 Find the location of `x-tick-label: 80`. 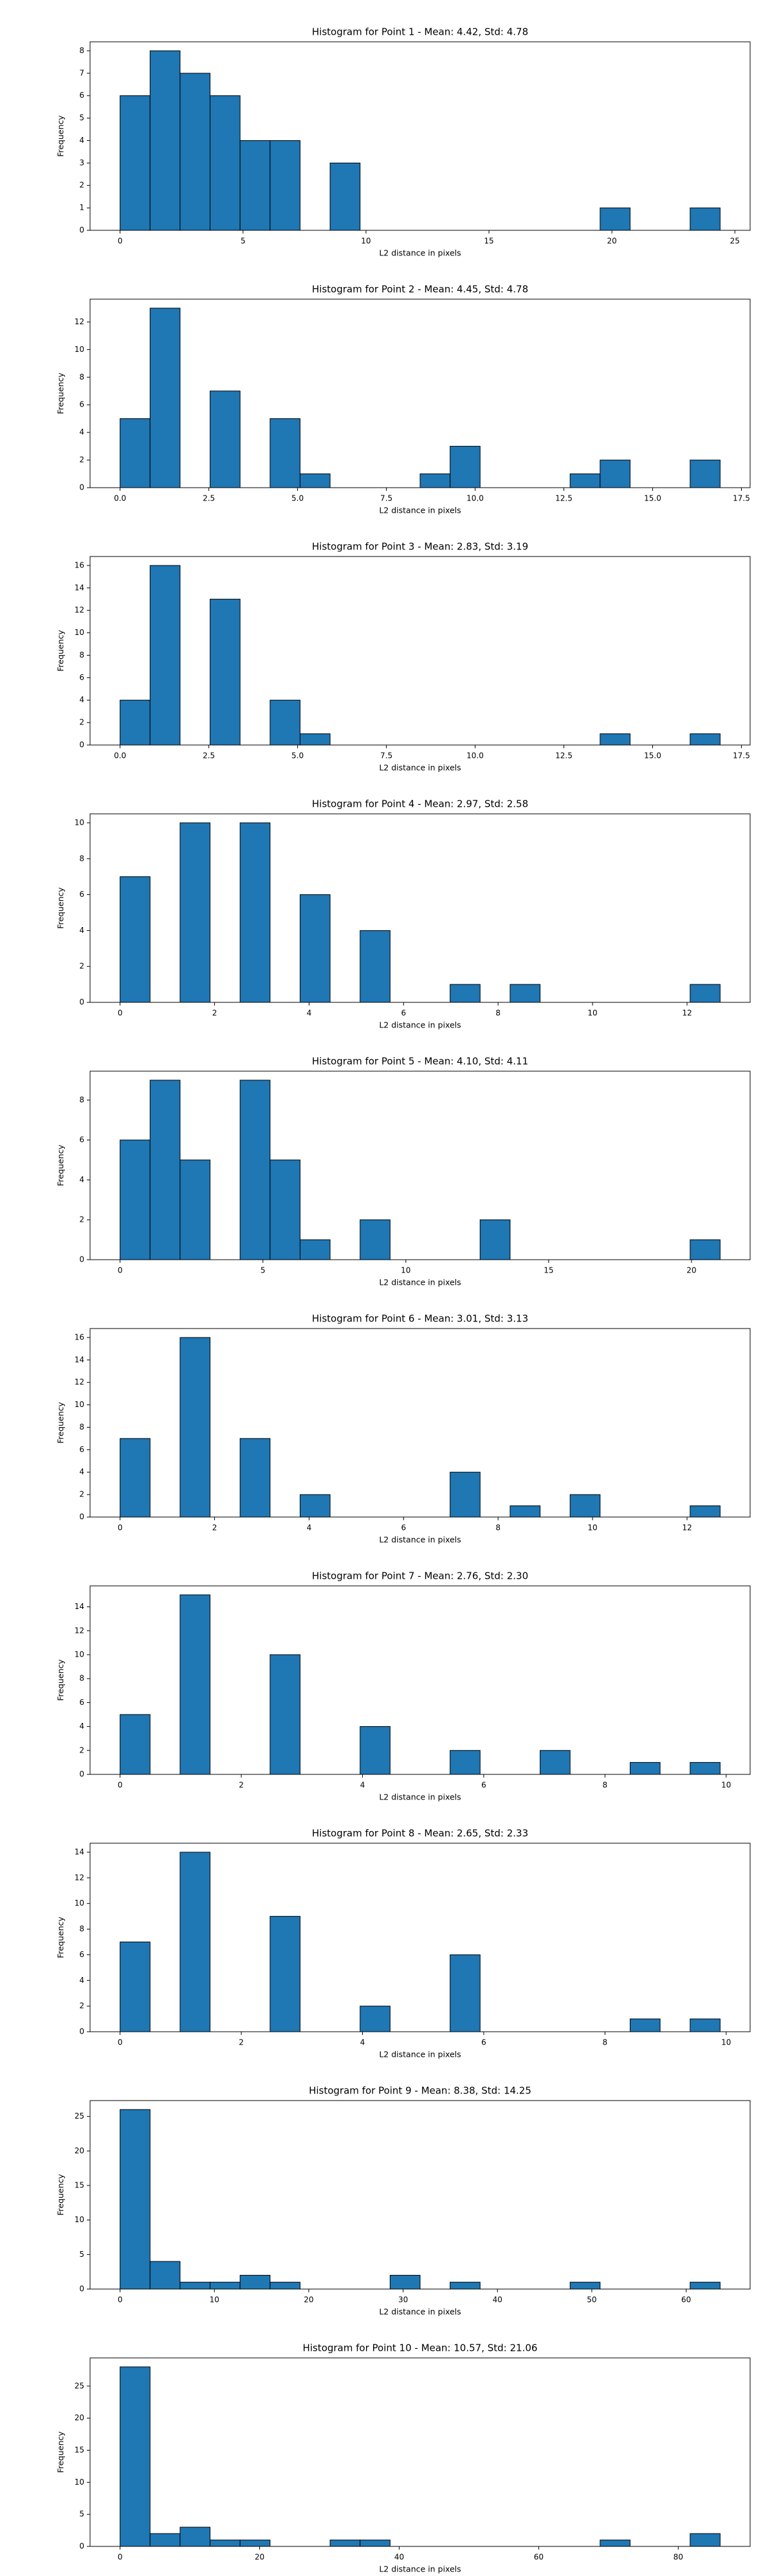

x-tick-label: 80 is located at coordinates (678, 2557).